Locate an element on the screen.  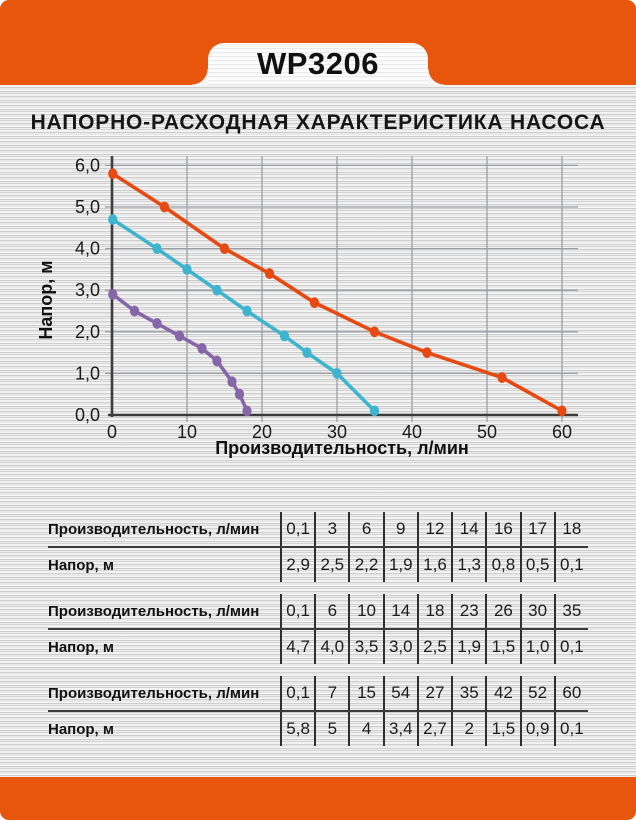
table-cell: 54 is located at coordinates (399, 693).